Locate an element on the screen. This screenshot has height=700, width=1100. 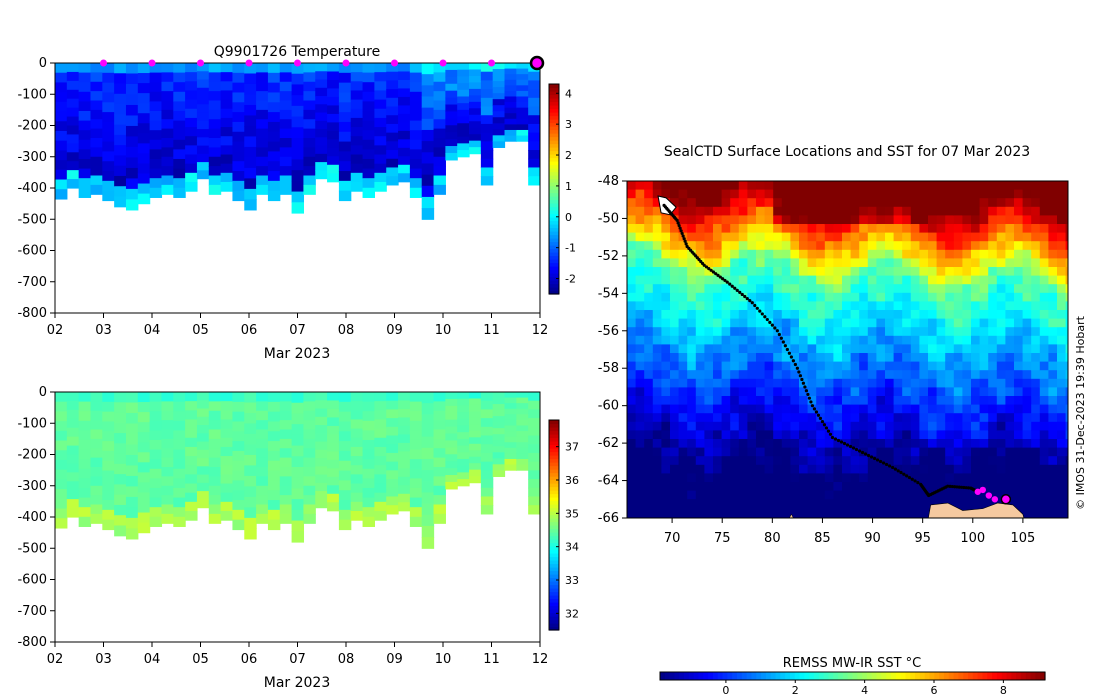
y-tick-label: -100 is located at coordinates (32, 423).